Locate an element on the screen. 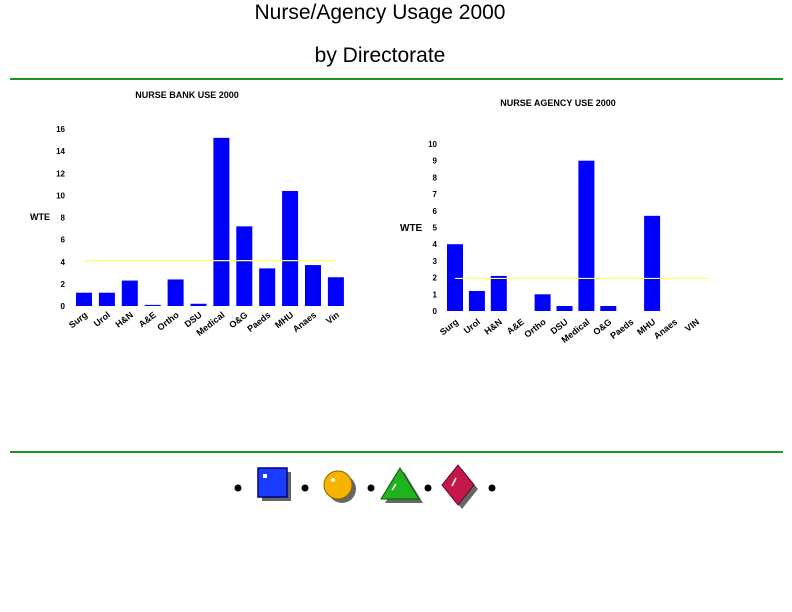  chart-1-bar-a-e is located at coordinates (152, 305).